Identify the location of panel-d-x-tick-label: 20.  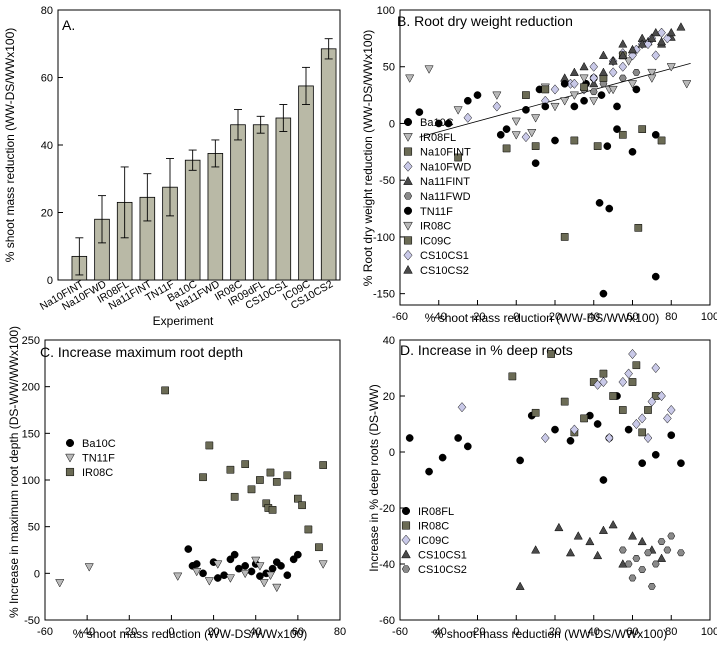
(555, 632).